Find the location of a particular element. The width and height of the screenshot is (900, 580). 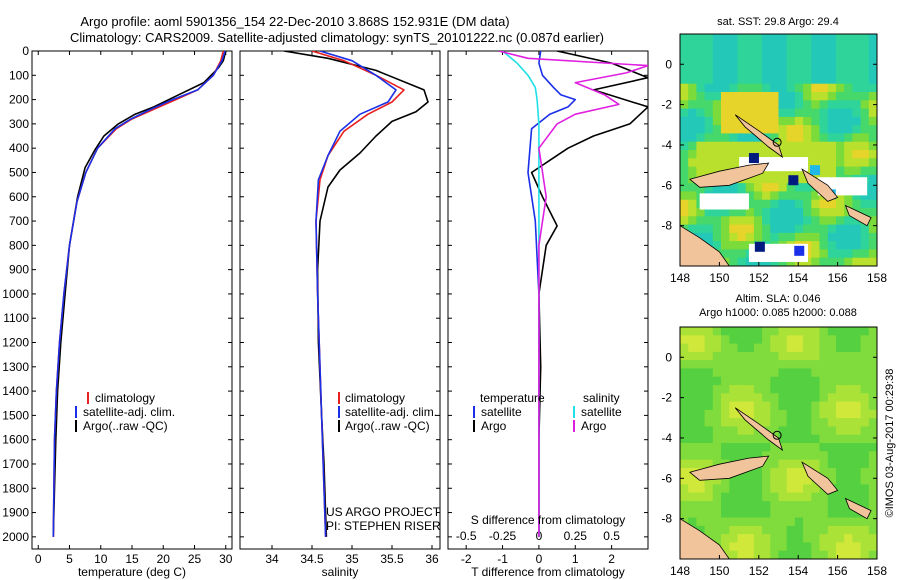

x-tick-label: 1 is located at coordinates (575, 559).